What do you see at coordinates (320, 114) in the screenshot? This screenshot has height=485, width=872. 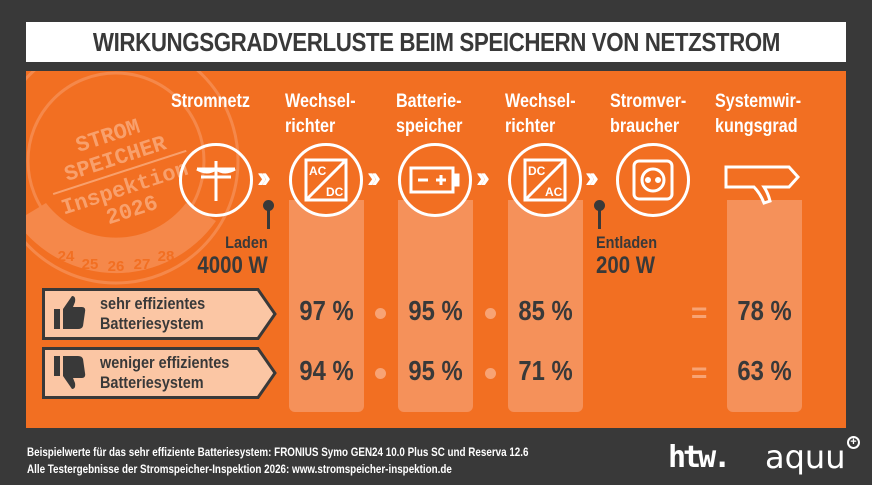 I see `heading-wechselrichter-1: Wechsel-richter` at bounding box center [320, 114].